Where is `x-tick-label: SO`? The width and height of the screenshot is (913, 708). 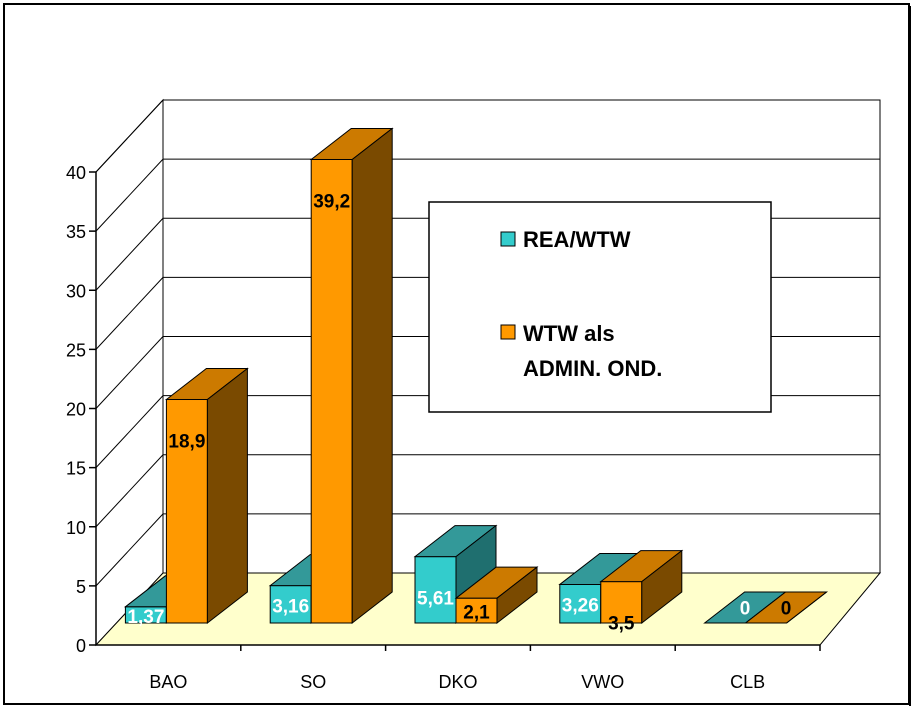
x-tick-label: SO is located at coordinates (313, 682).